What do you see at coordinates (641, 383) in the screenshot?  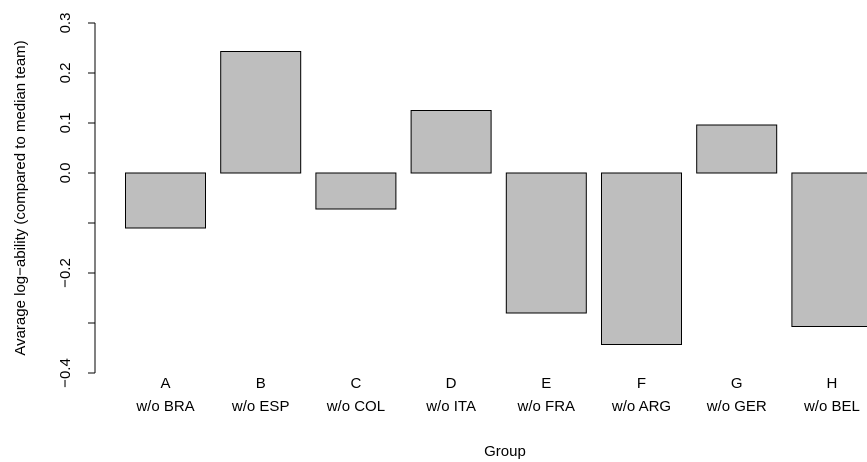 I see `x-tick-label-group: F` at bounding box center [641, 383].